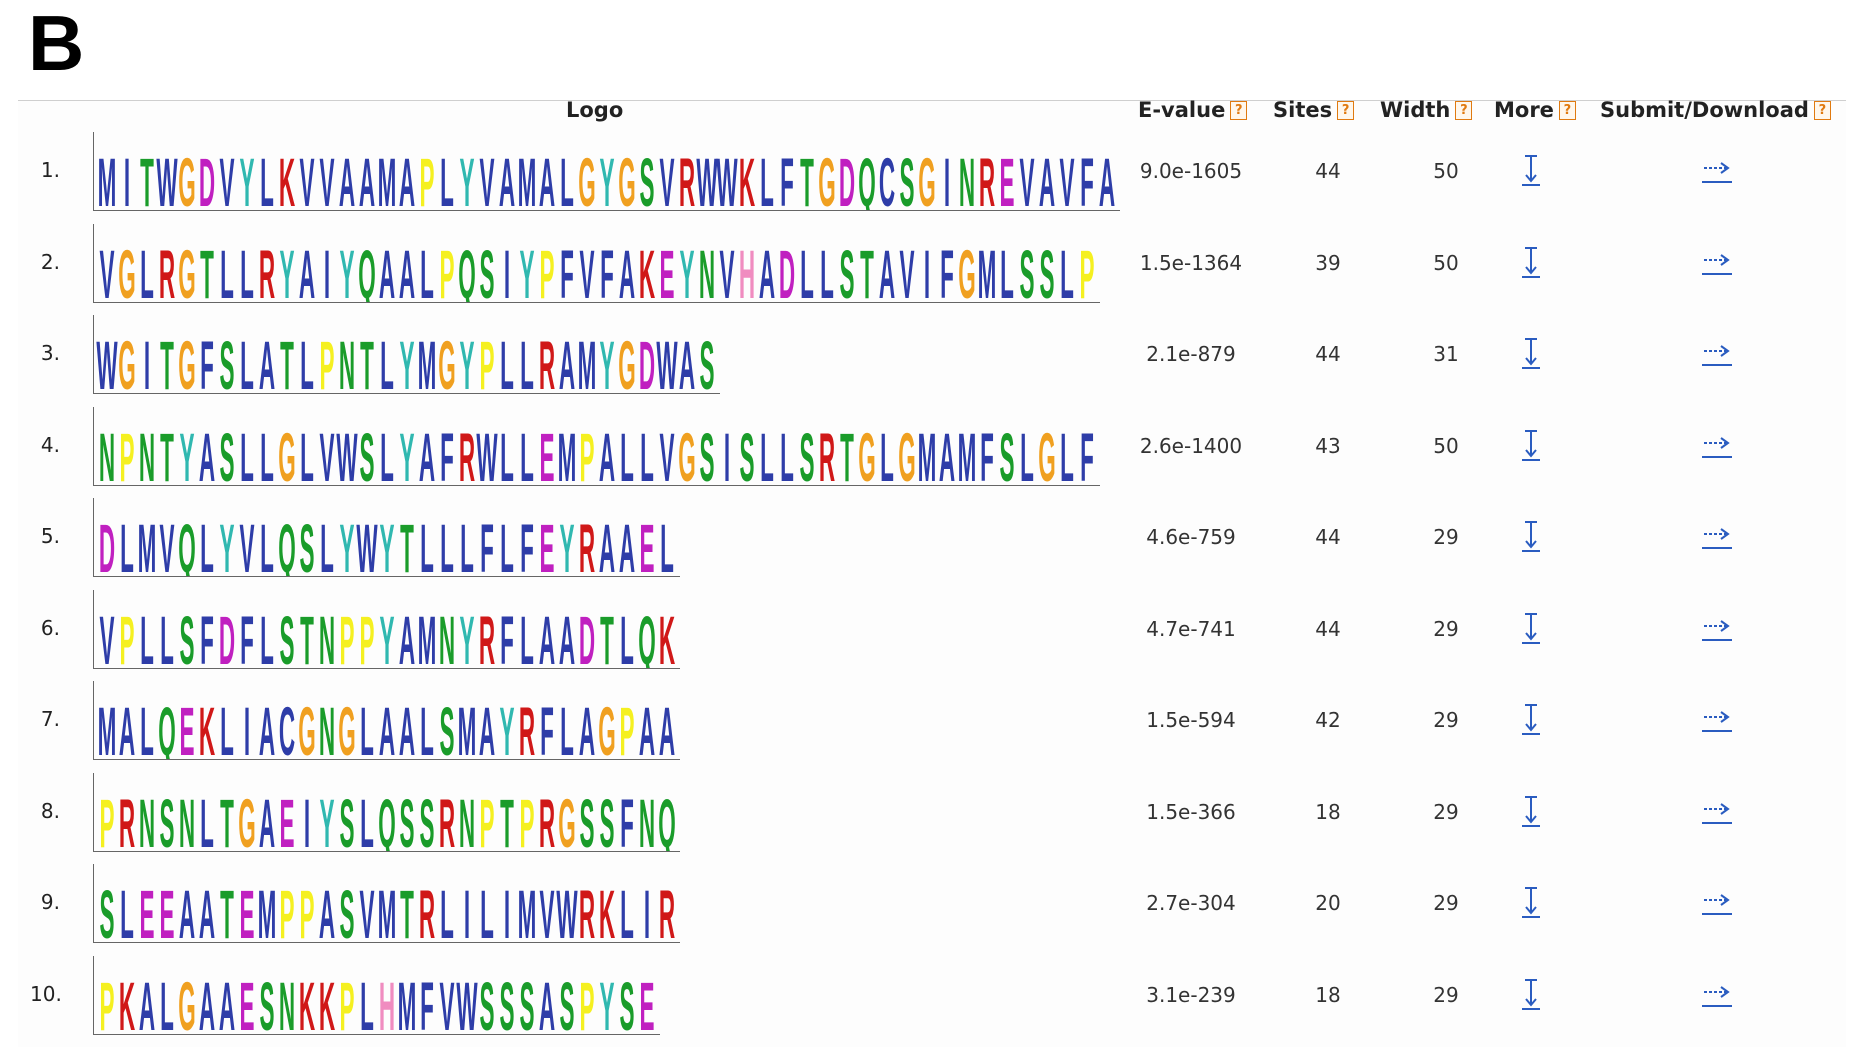 The width and height of the screenshot is (1850, 1047). Describe the element at coordinates (467, 909) in the screenshot. I see `logo-letter: I` at that location.